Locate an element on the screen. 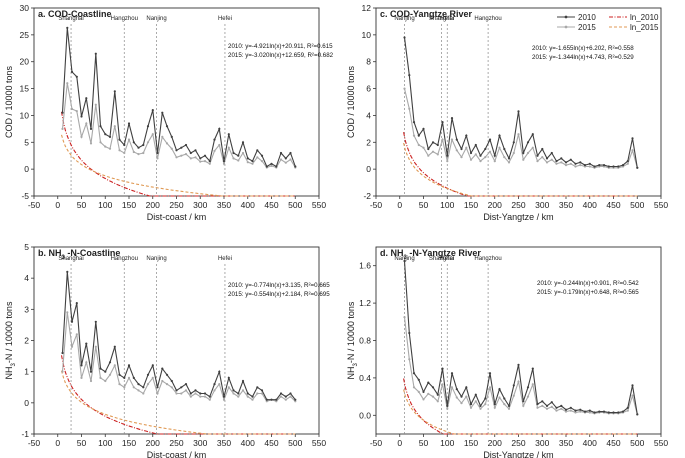  y-tick-label: 15 is located at coordinates (25, 89).